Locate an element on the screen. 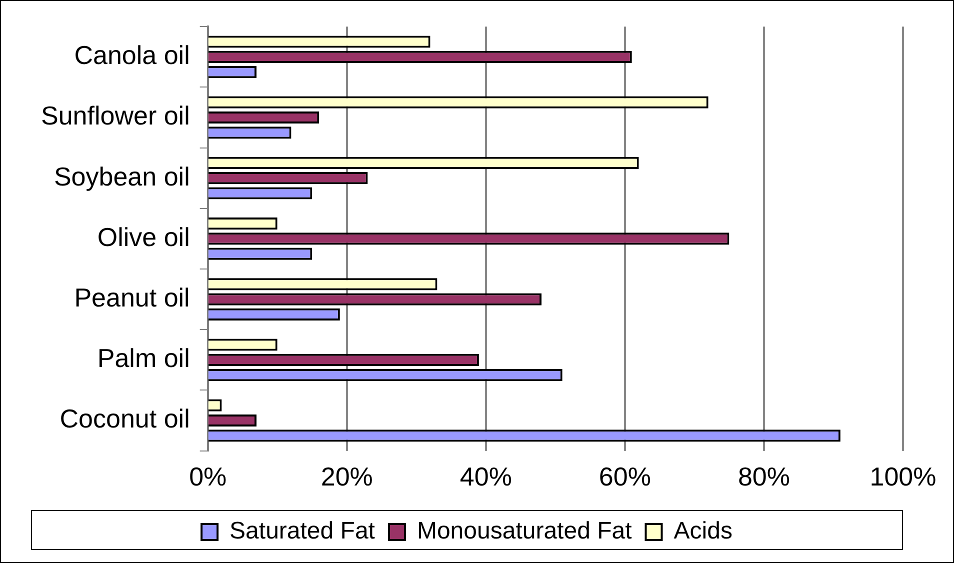 This screenshot has height=563, width=954. y-tick-label: Sunflower oil is located at coordinates (115, 115).